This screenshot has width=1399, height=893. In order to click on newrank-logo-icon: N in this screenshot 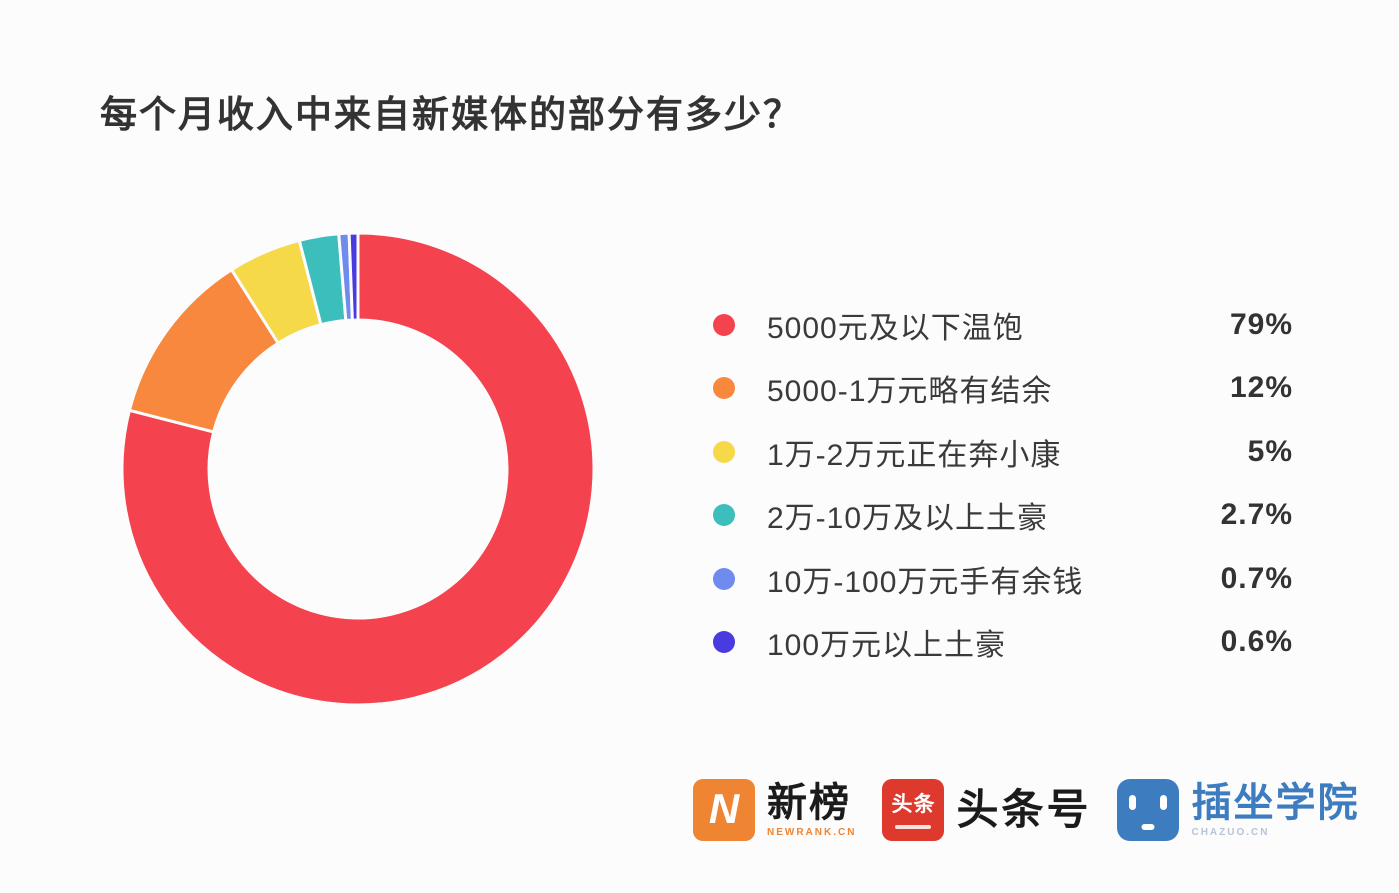, I will do `click(724, 810)`.